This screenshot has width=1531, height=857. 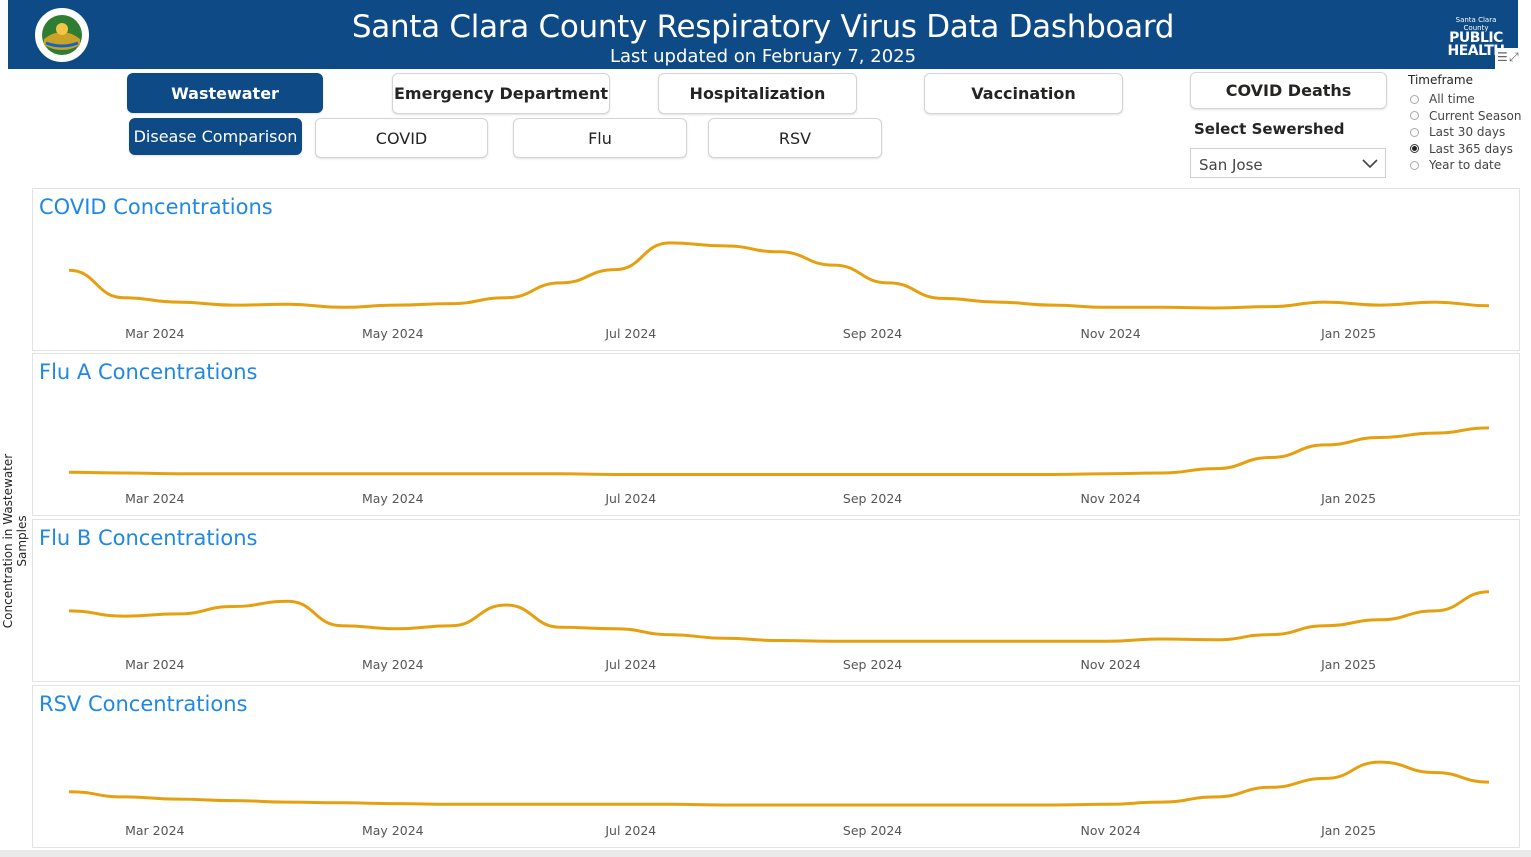 What do you see at coordinates (1269, 129) in the screenshot?
I see `sewershed-label: Select Sewershed` at bounding box center [1269, 129].